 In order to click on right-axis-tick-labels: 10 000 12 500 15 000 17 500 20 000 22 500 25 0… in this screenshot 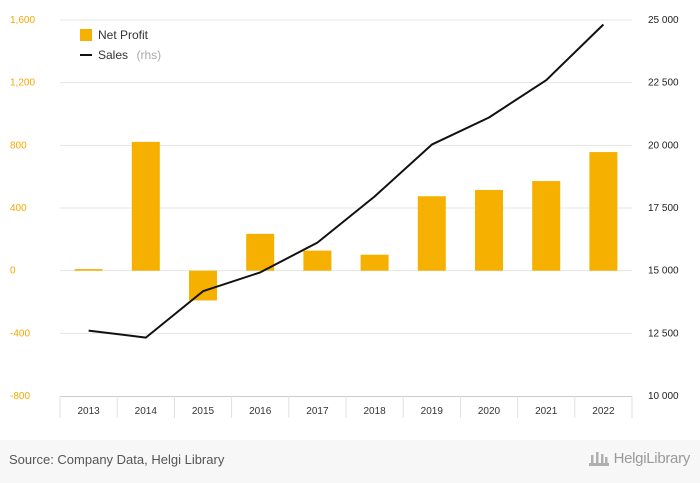, I will do `click(663, 208)`.